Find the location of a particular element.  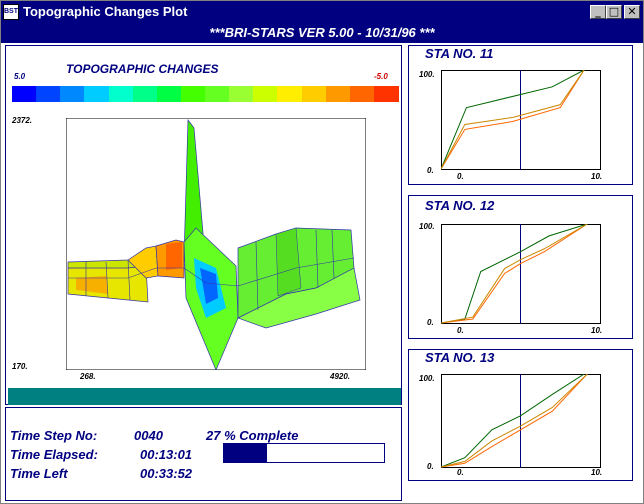

scale-max-label: -5.0 is located at coordinates (381, 76).